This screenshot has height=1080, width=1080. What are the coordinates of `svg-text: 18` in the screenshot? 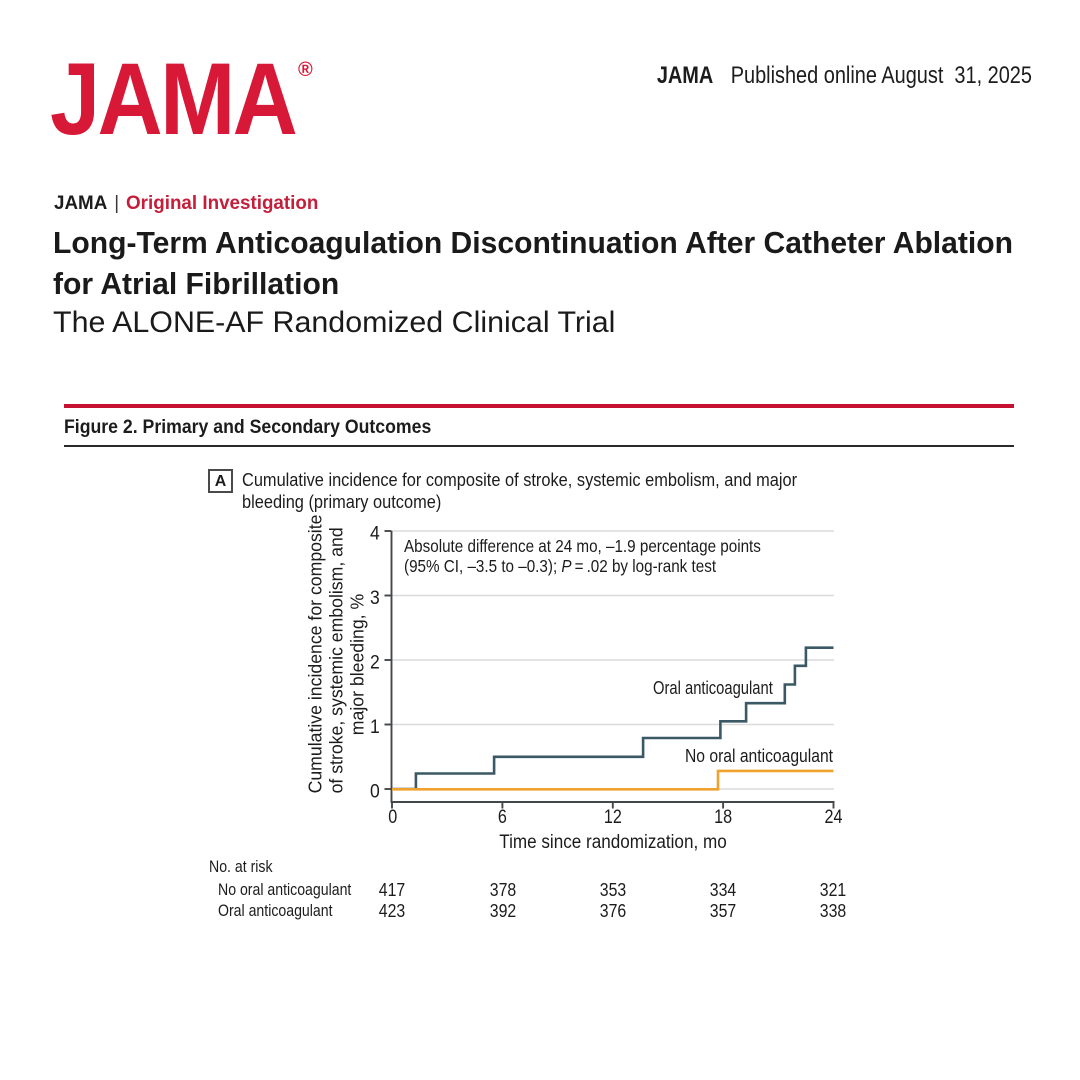 It's located at (723, 817).